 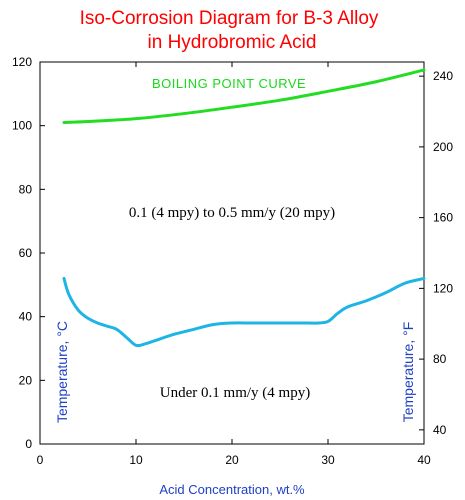 What do you see at coordinates (229, 83) in the screenshot?
I see `boiling-point-label: BOILING POINT CURVE` at bounding box center [229, 83].